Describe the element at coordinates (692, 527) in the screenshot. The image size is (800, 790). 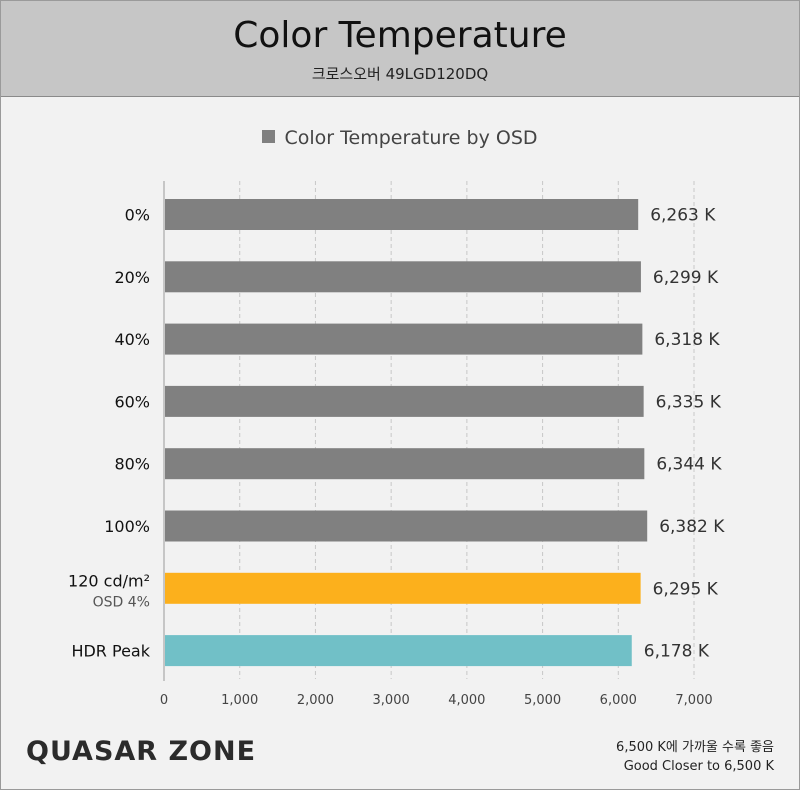
I see `data-label: 6,382 K` at that location.